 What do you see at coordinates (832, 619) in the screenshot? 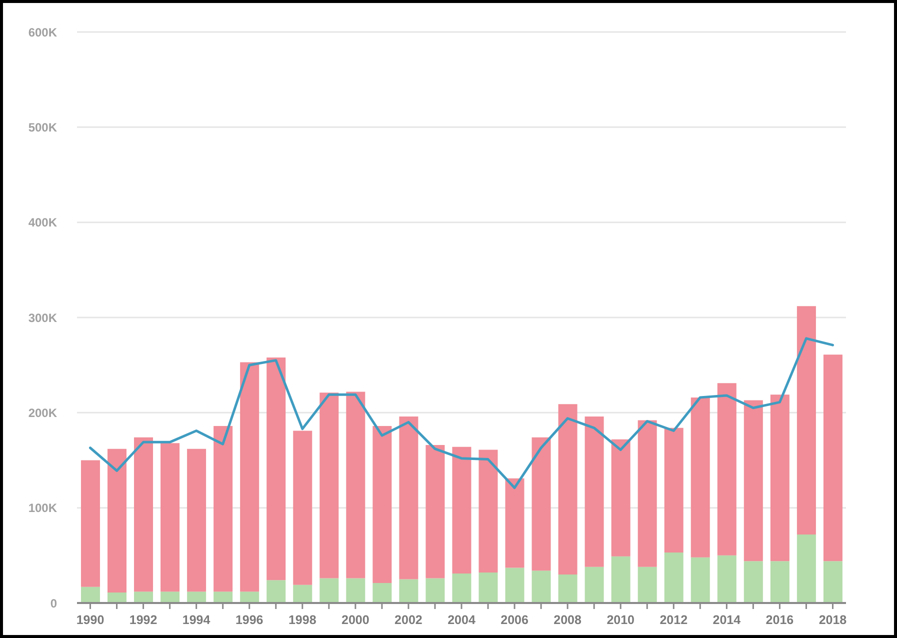
I see `x-tick-label: 2018` at bounding box center [832, 619].